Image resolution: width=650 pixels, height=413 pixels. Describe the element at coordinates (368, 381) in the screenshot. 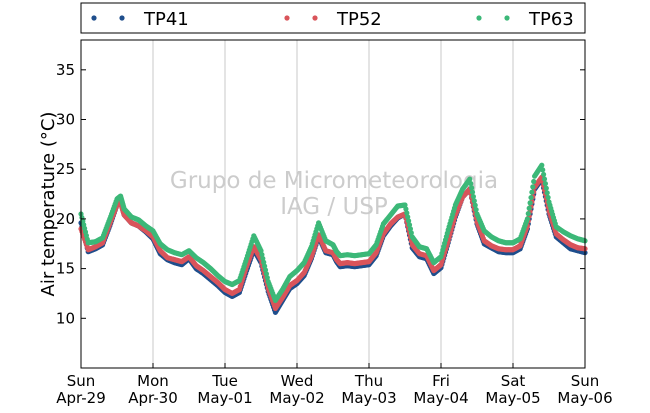

I see `x-tick-label-day: Thu` at that location.